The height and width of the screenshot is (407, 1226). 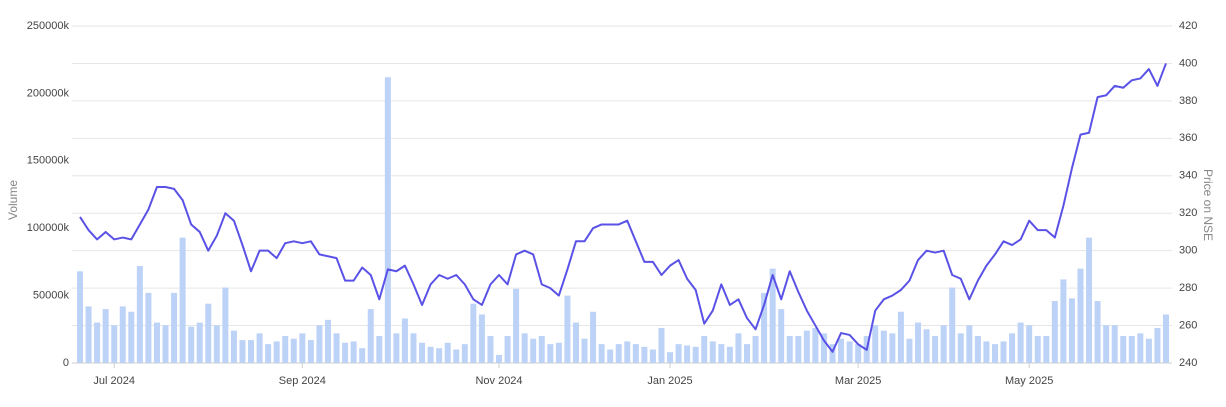 What do you see at coordinates (1188, 63) in the screenshot?
I see `y2-tick-label: 400` at bounding box center [1188, 63].